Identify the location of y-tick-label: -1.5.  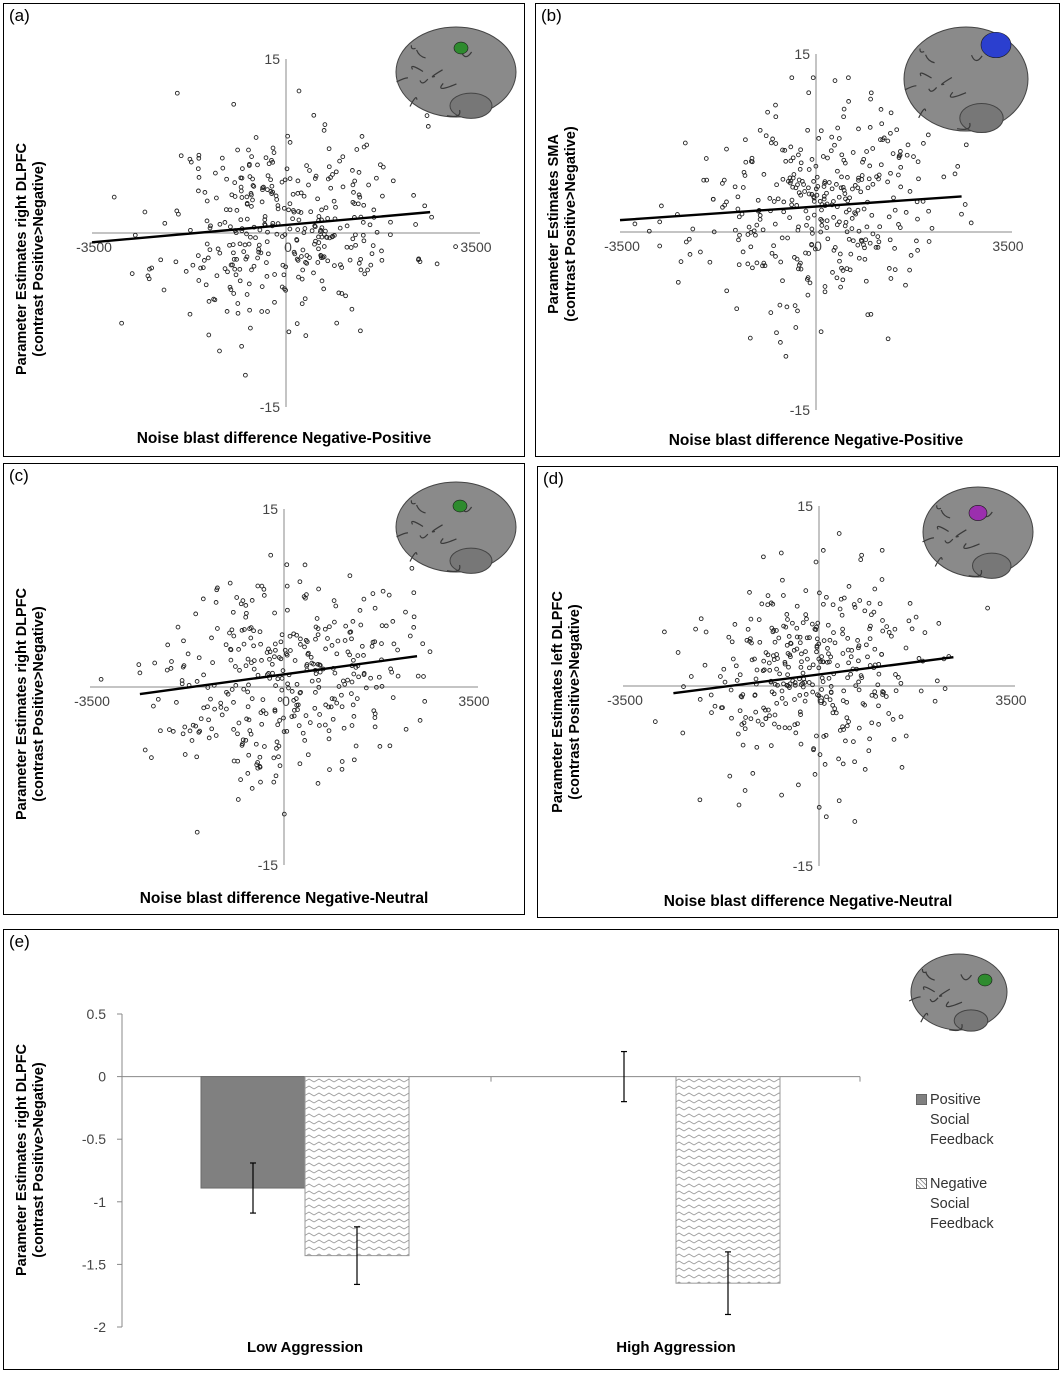
(94, 1264).